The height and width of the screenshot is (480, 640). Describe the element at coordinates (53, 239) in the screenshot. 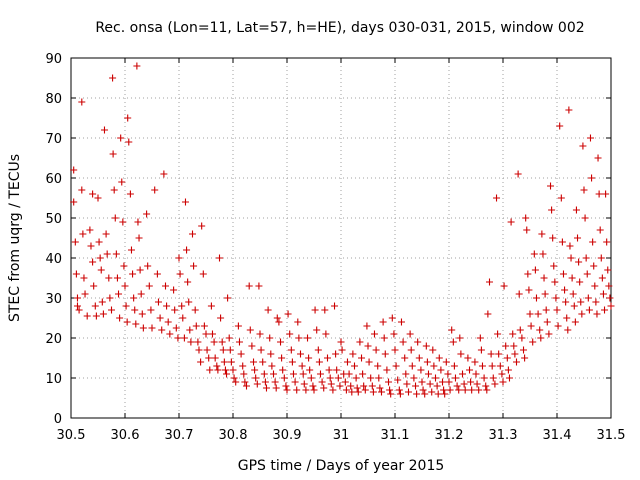

I see `y-tick-labels: 0 10 20 30 40 50 60 70 80 90` at that location.